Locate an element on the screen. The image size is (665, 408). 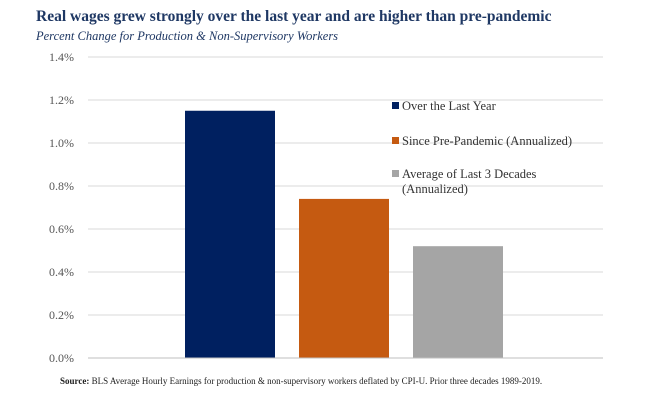
y-axis-ticks: 0.0% 0.2% 0.4% 0.6% 0.8% 1.0% 1.2% 1.4% is located at coordinates (61, 207).